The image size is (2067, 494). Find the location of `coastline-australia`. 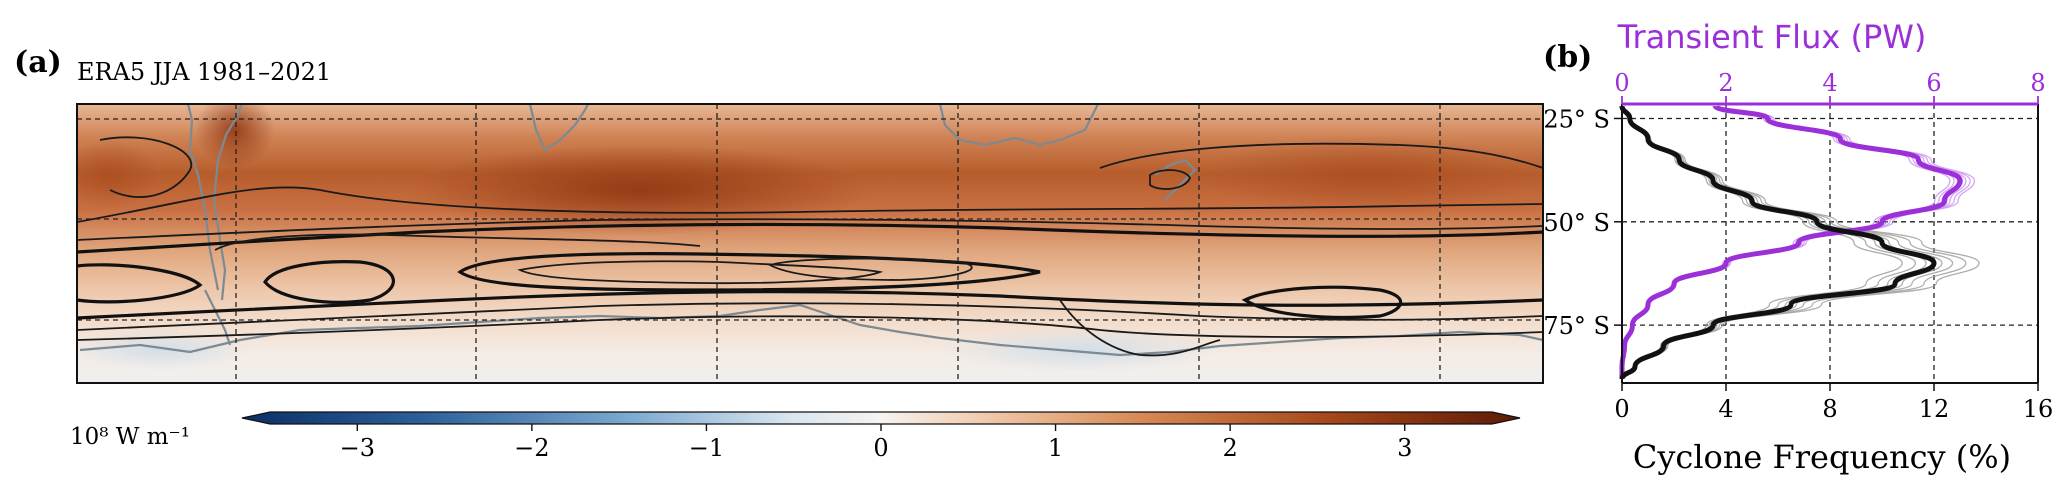

coastline-australia is located at coordinates (1018, 125).